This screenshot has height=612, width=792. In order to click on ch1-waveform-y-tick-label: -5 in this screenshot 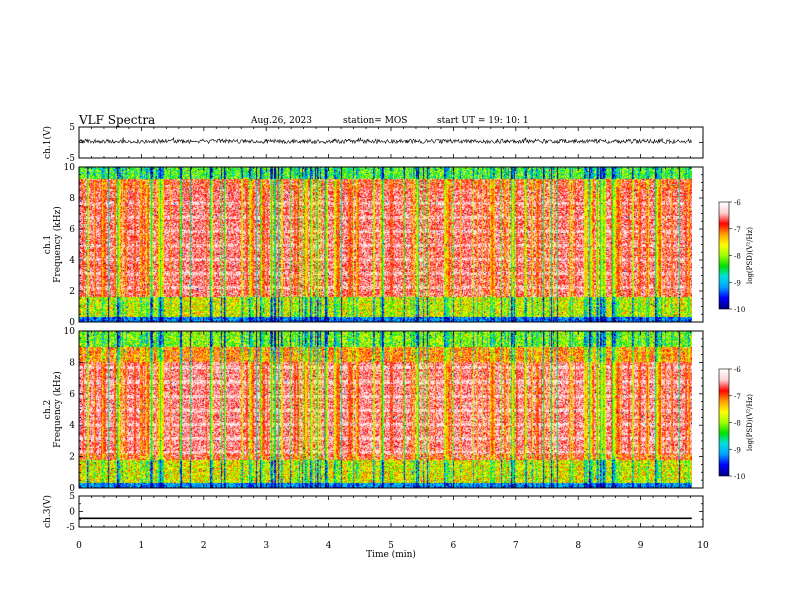, I will do `click(70, 159)`.